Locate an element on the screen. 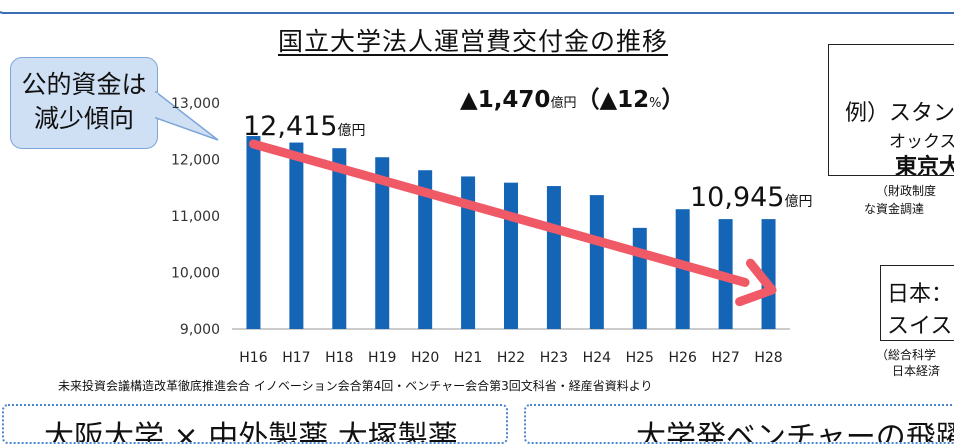 The width and height of the screenshot is (954, 444). x-tick-label: H19 is located at coordinates (382, 358).